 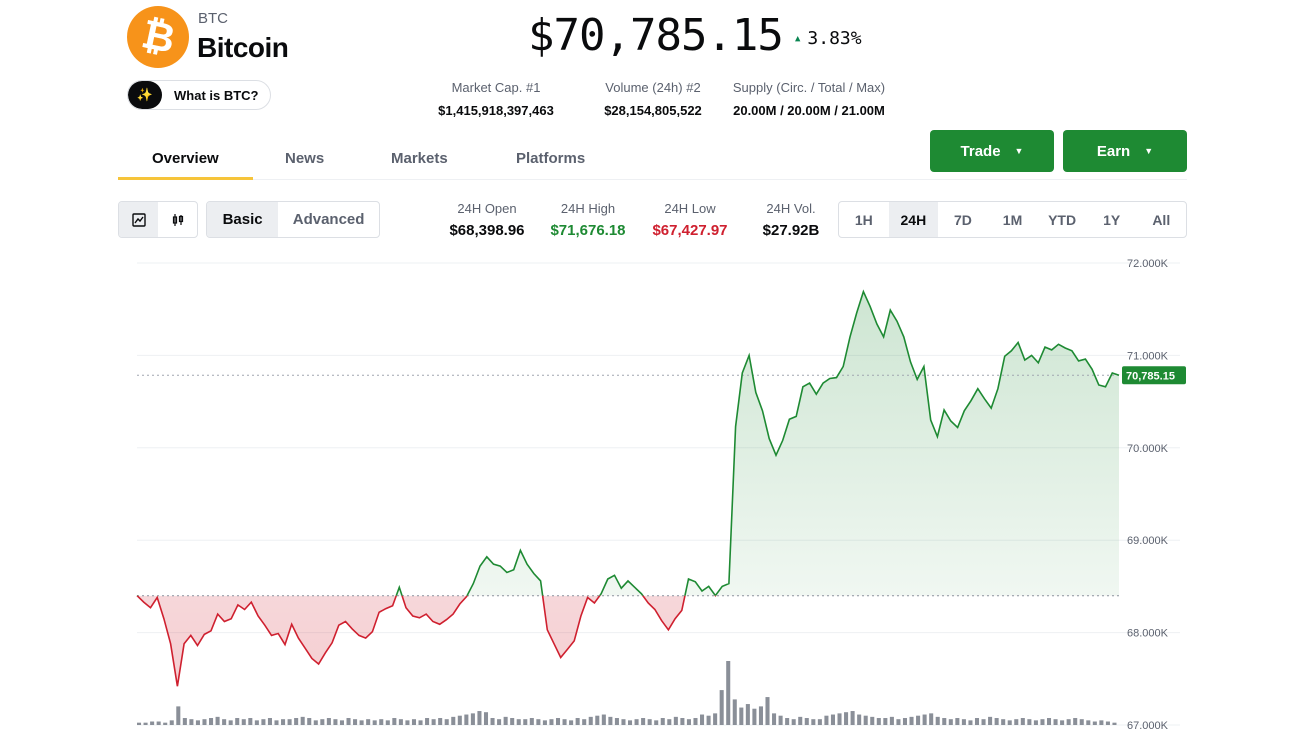 I want to click on stat-label: Supply (Circ. / Total / Max), so click(x=809, y=87).